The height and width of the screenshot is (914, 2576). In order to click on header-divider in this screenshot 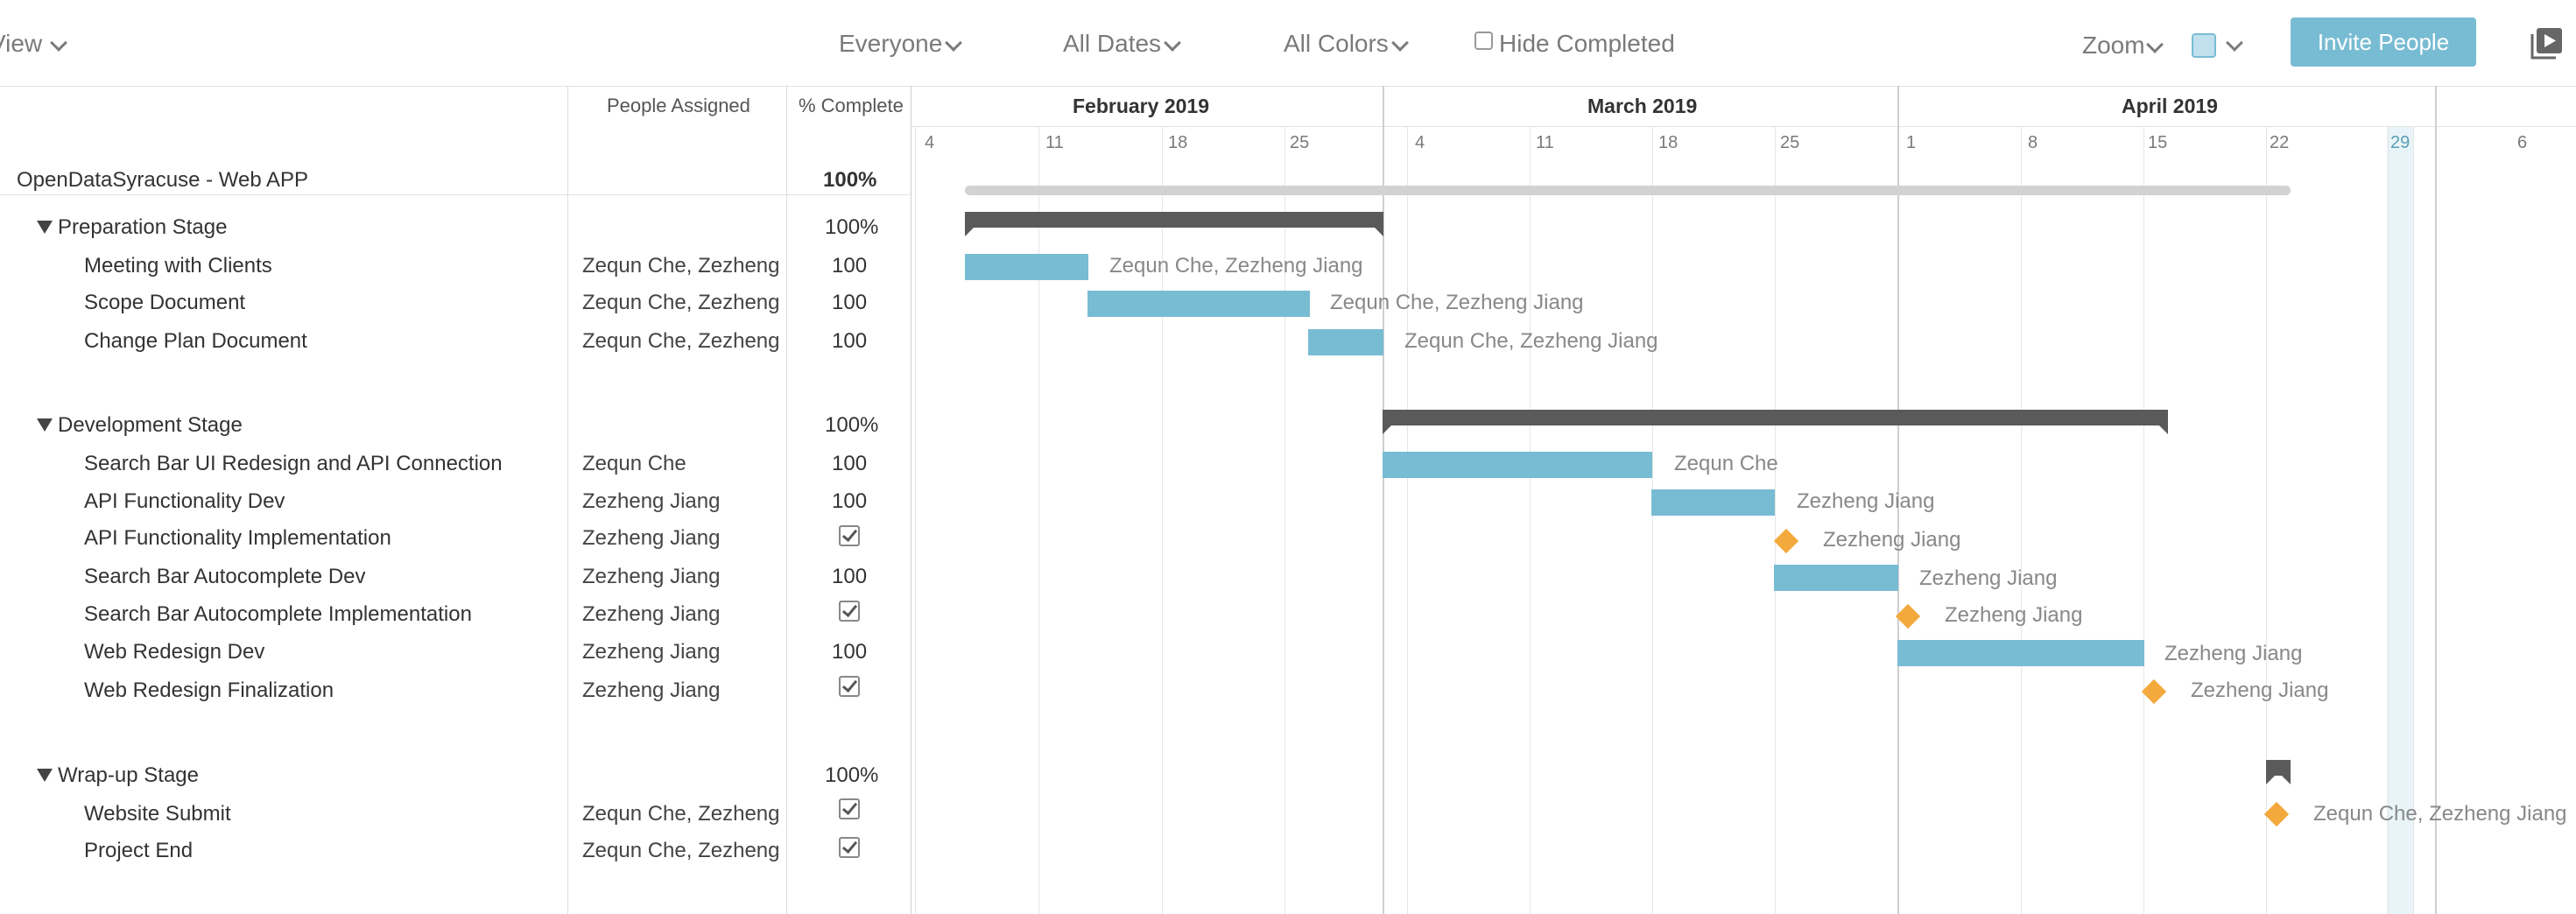, I will do `click(455, 194)`.